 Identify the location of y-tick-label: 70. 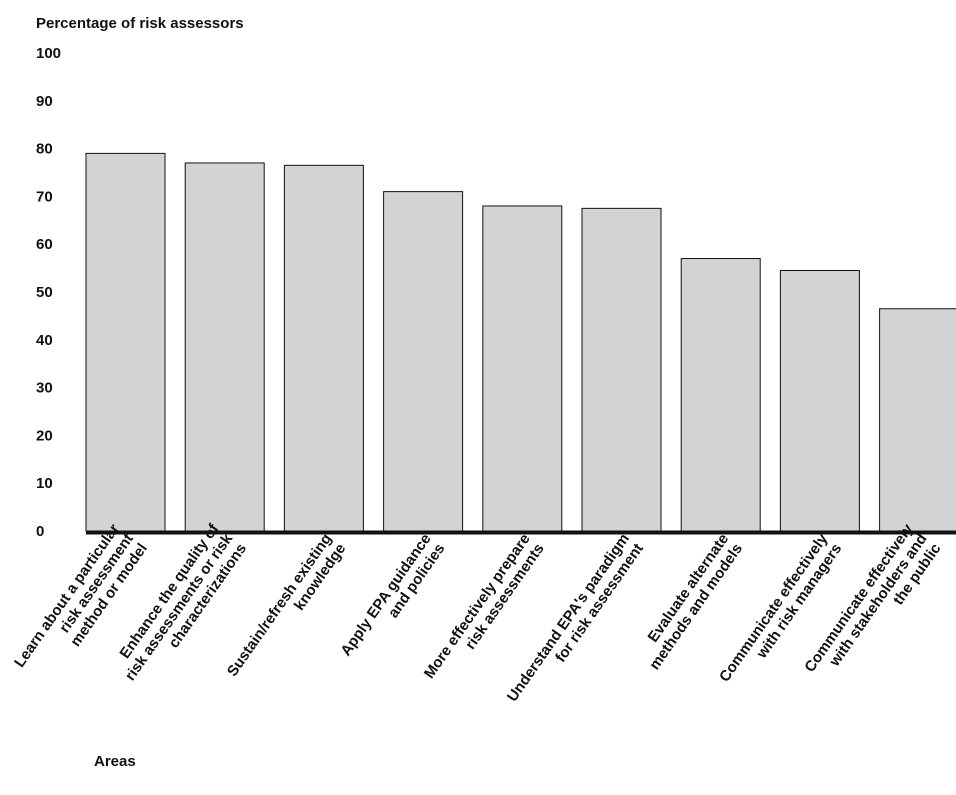
(44, 196).